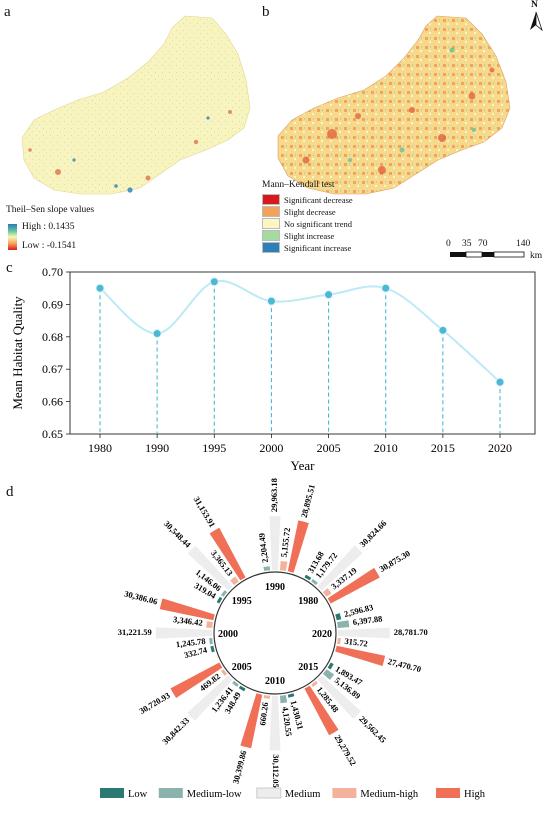 This screenshot has width=550, height=814. What do you see at coordinates (307, 235) in the screenshot?
I see `legend-b-item: Slight increase` at bounding box center [307, 235].